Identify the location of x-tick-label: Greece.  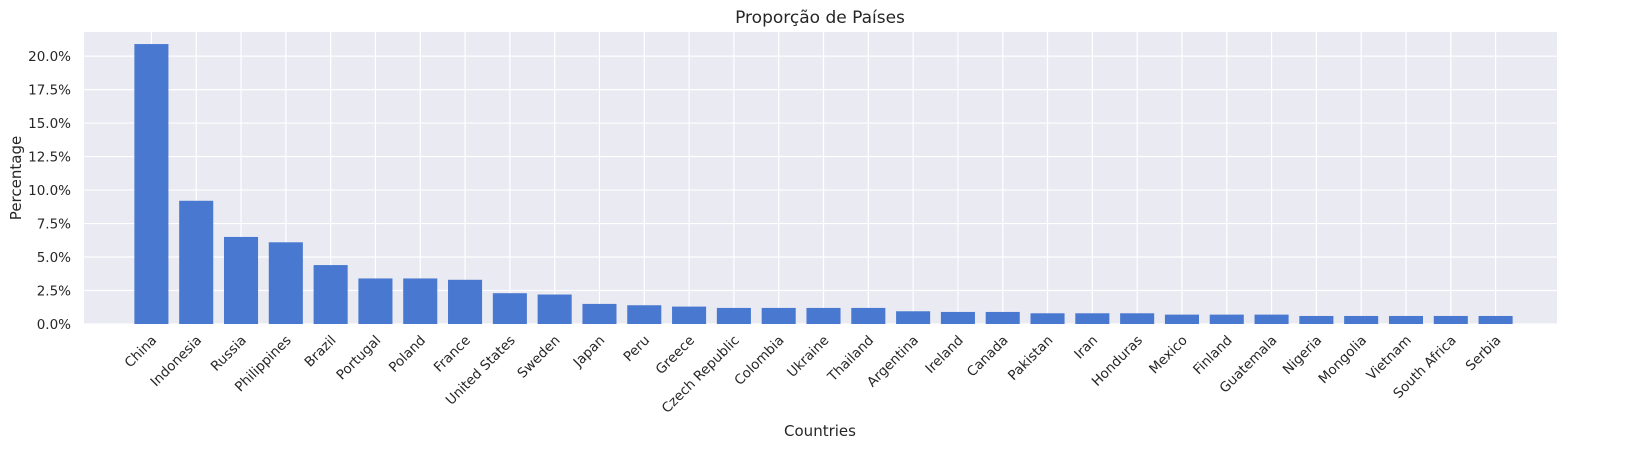
(675, 355).